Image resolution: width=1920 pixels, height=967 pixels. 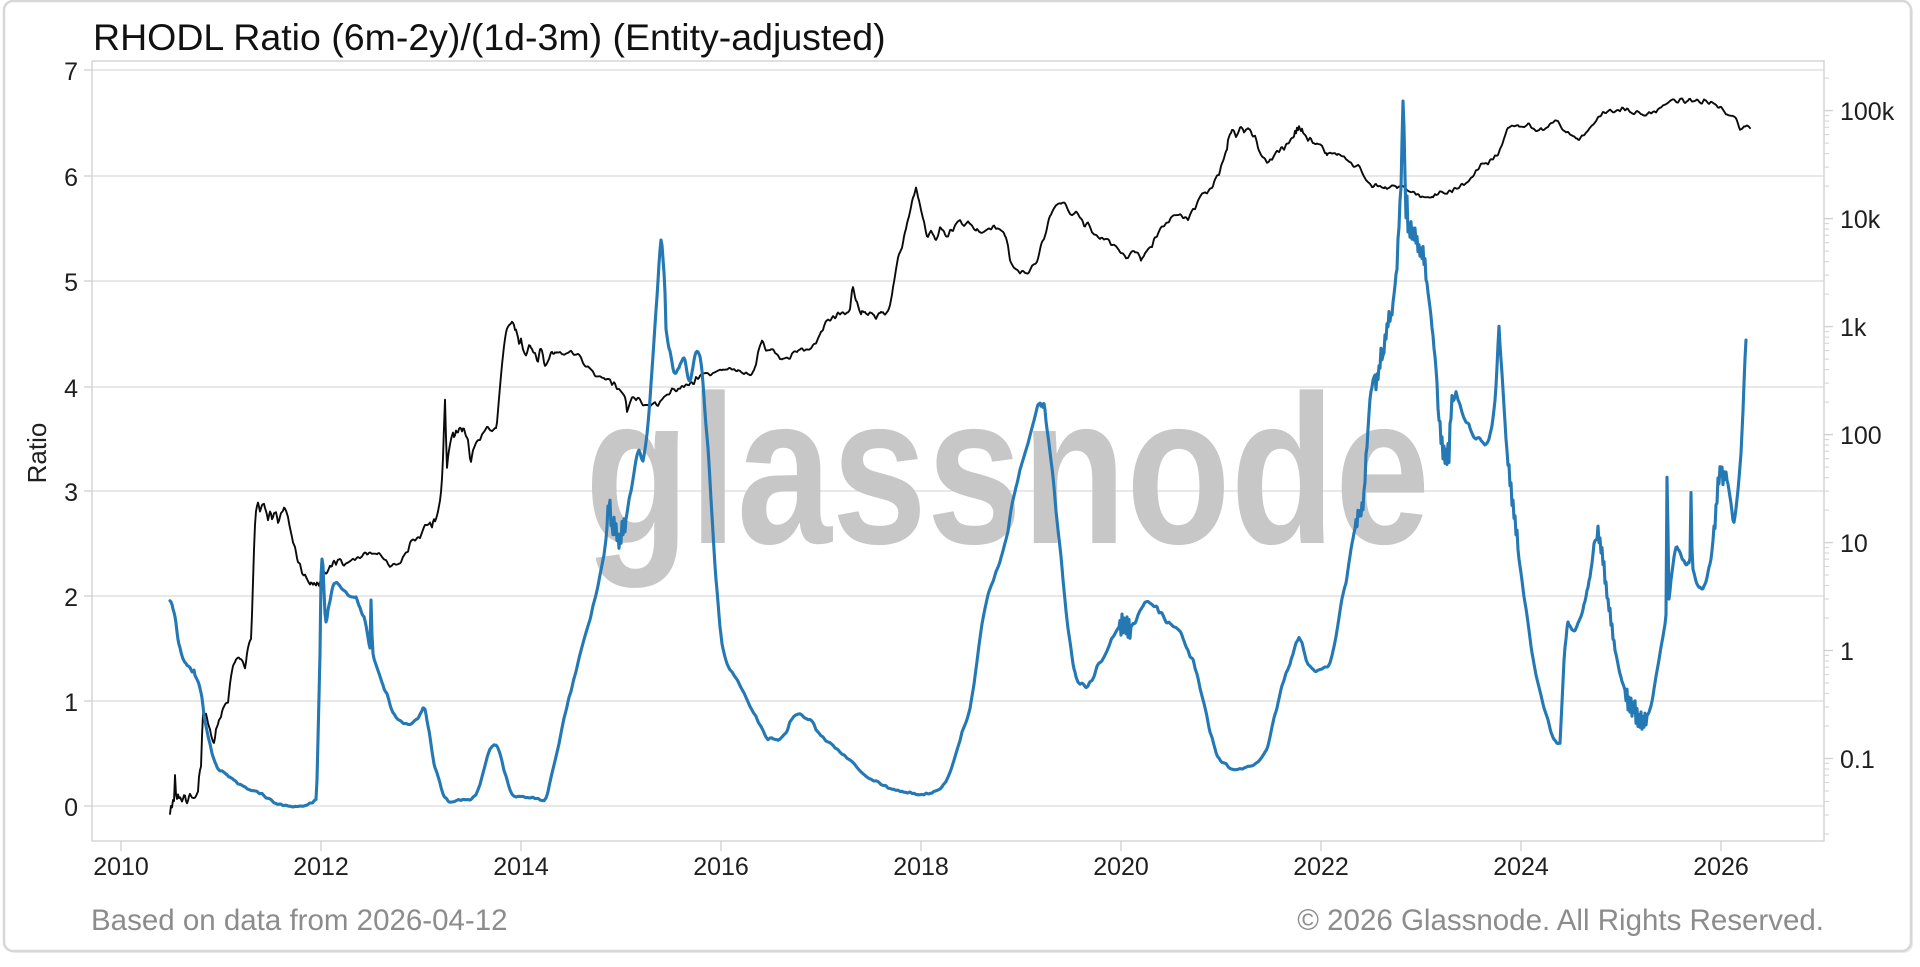 I want to click on svg-text: 6, so click(x=71, y=178).